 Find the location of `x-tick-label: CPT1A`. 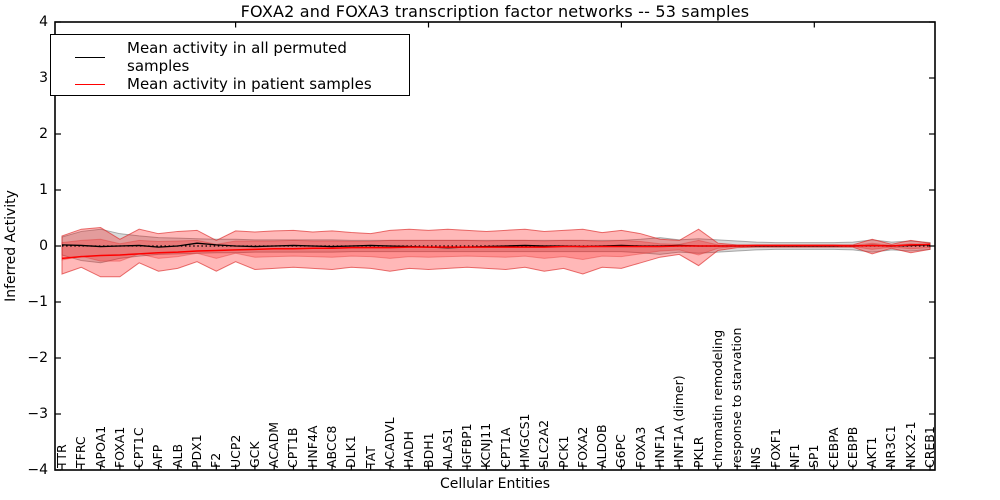

x-tick-label: CPT1A is located at coordinates (505, 447).